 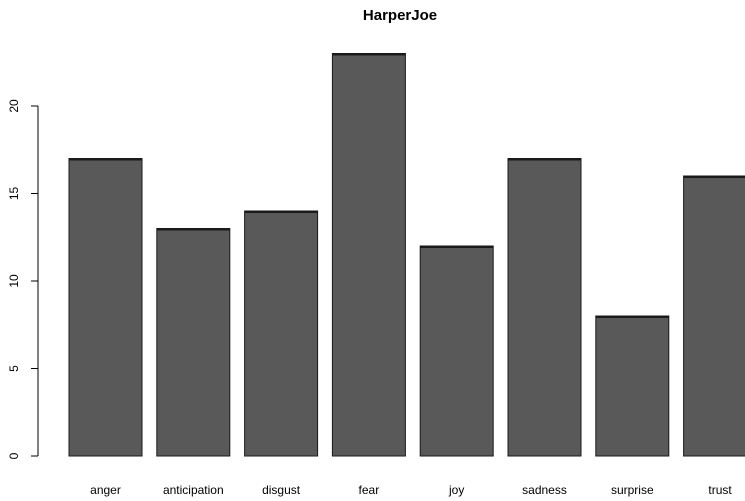 I want to click on bar-anticipation, so click(x=193, y=342).